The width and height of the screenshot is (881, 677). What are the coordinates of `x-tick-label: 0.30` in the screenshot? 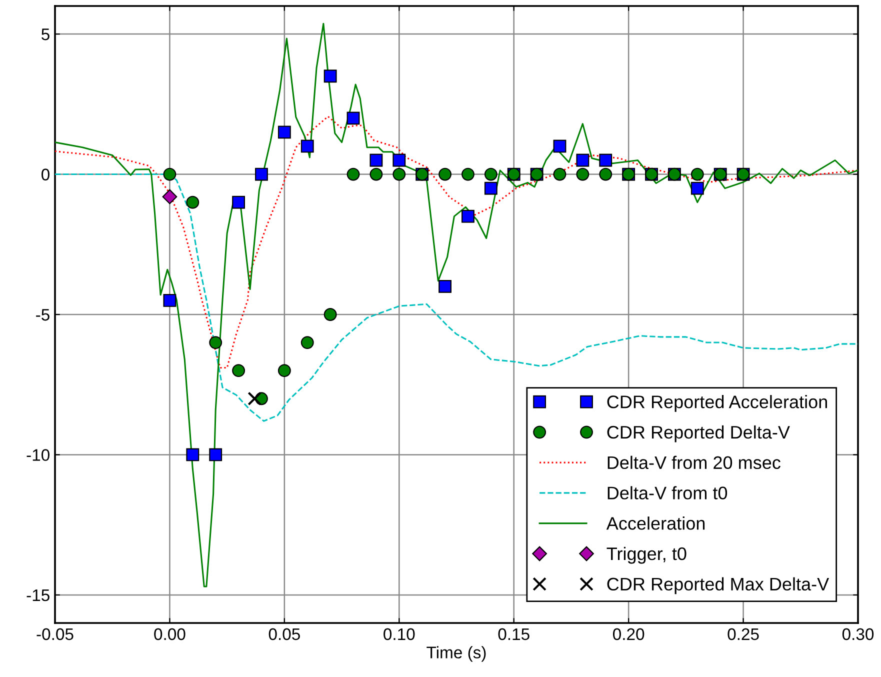 It's located at (858, 634).